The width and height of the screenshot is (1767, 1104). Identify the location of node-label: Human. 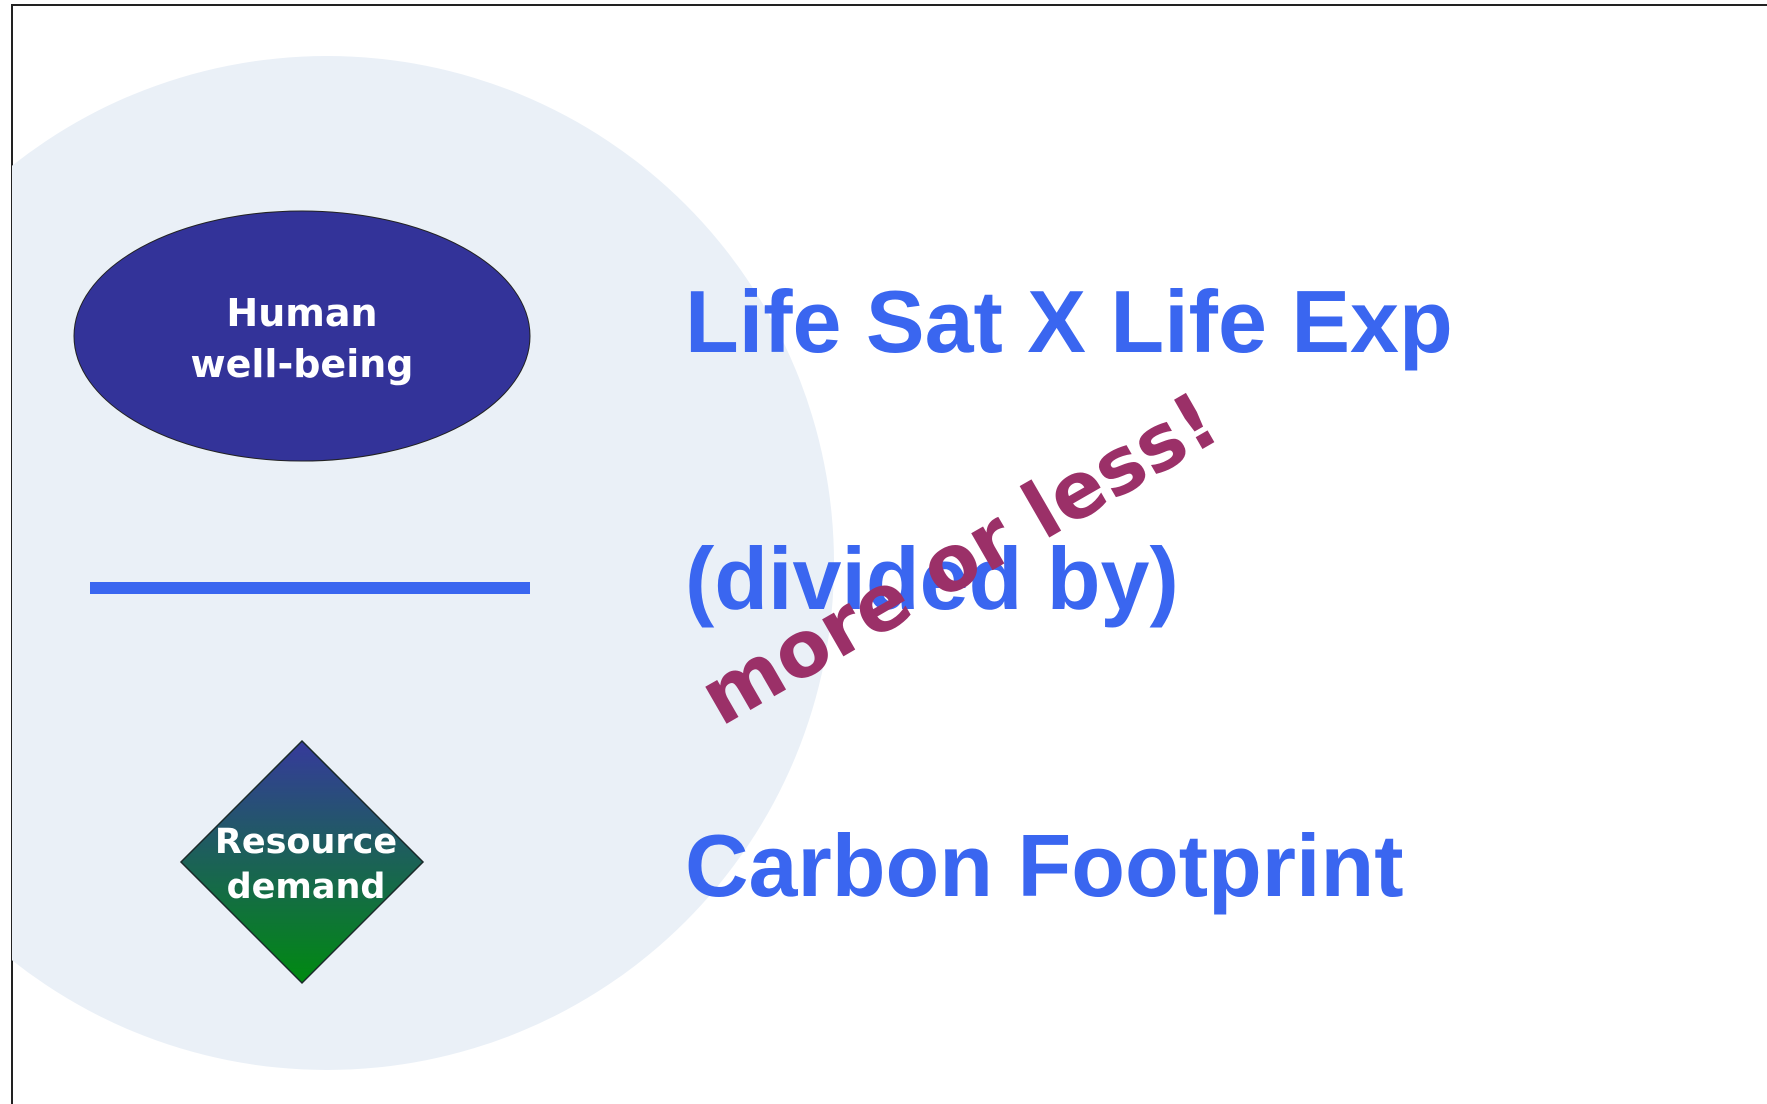
(301, 313).